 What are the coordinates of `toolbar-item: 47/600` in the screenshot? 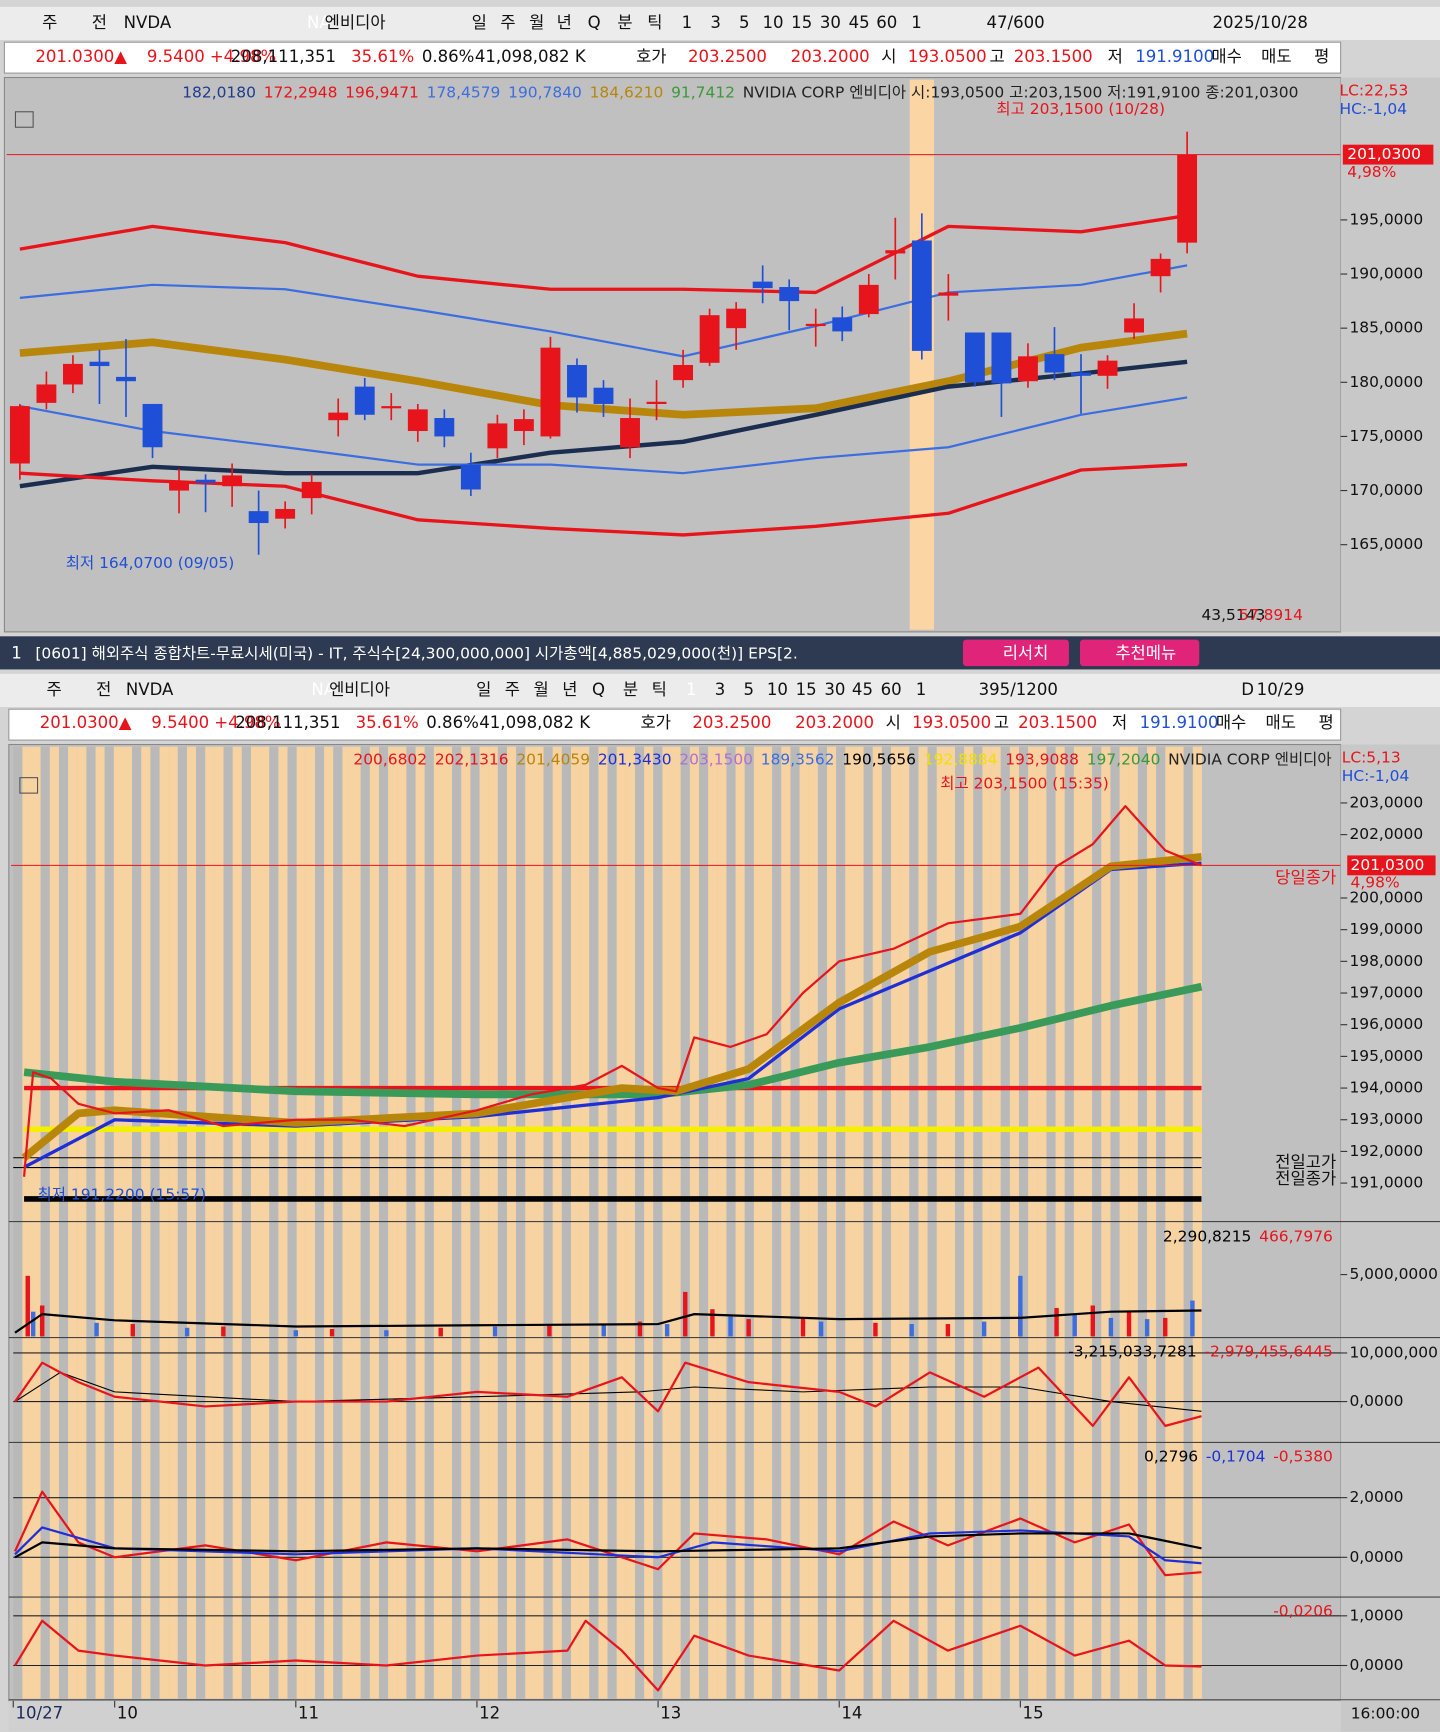 It's located at (1015, 22).